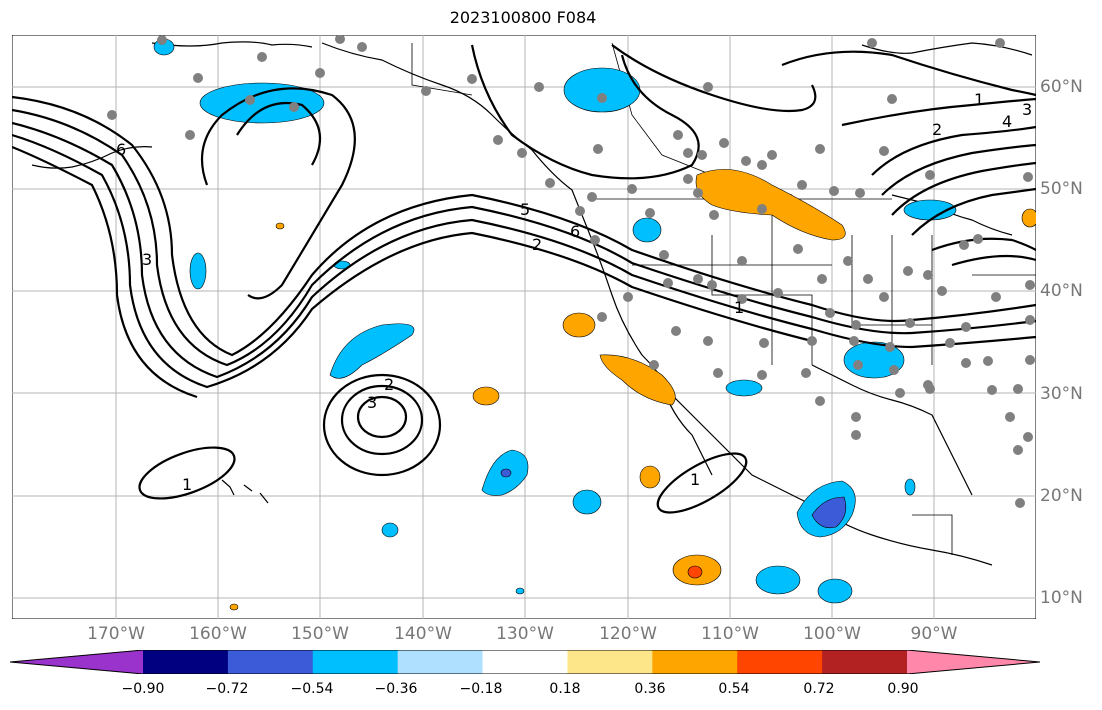 The width and height of the screenshot is (1102, 710). I want to click on lon-label: 90°W, so click(934, 634).